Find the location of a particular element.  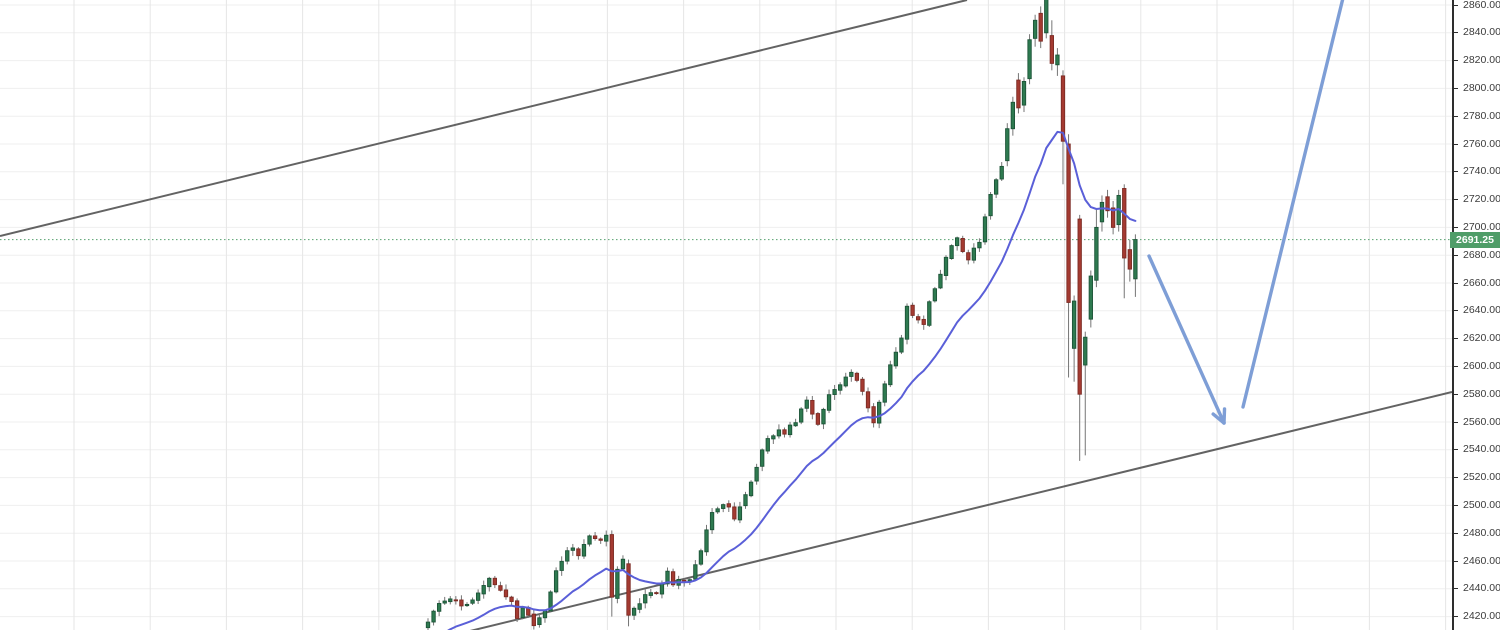

price-tick-label: 2800.00 is located at coordinates (1481, 87).